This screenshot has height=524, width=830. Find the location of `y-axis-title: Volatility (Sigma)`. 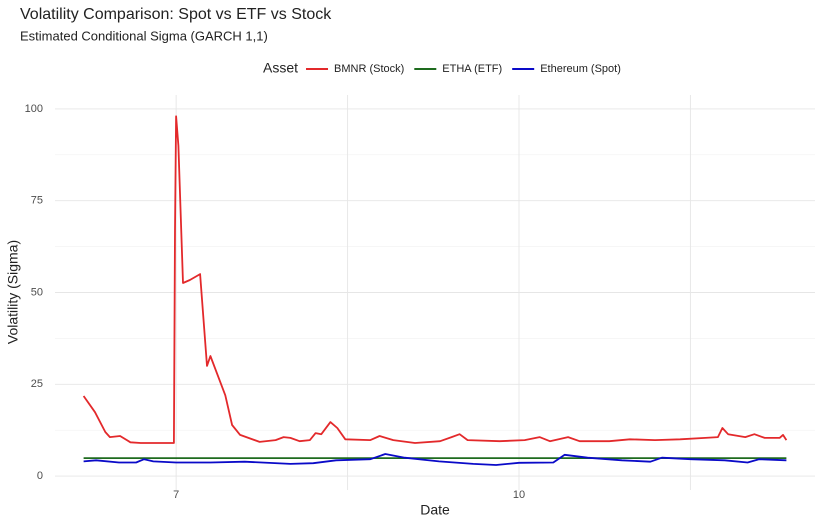

y-axis-title: Volatility (Sigma) is located at coordinates (13, 292).